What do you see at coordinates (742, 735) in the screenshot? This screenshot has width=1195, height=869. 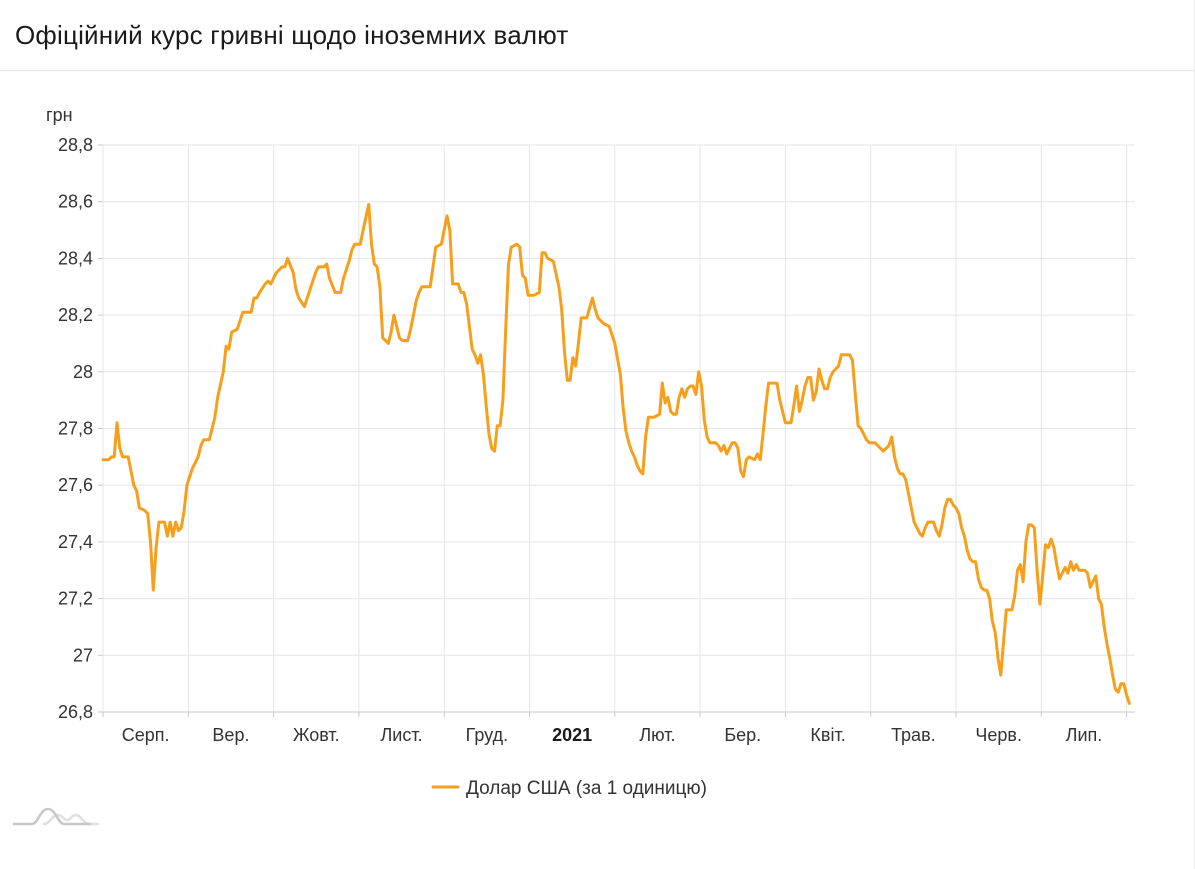 I see `x-tick-label: Бер.` at bounding box center [742, 735].